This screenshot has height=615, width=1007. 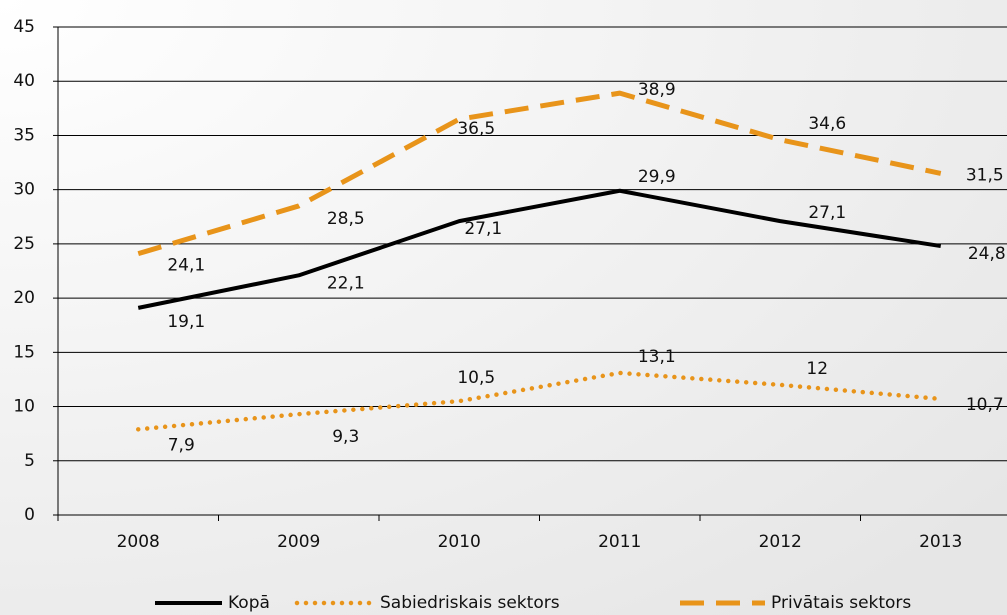 I want to click on data-label: 36,5, so click(x=476, y=129).